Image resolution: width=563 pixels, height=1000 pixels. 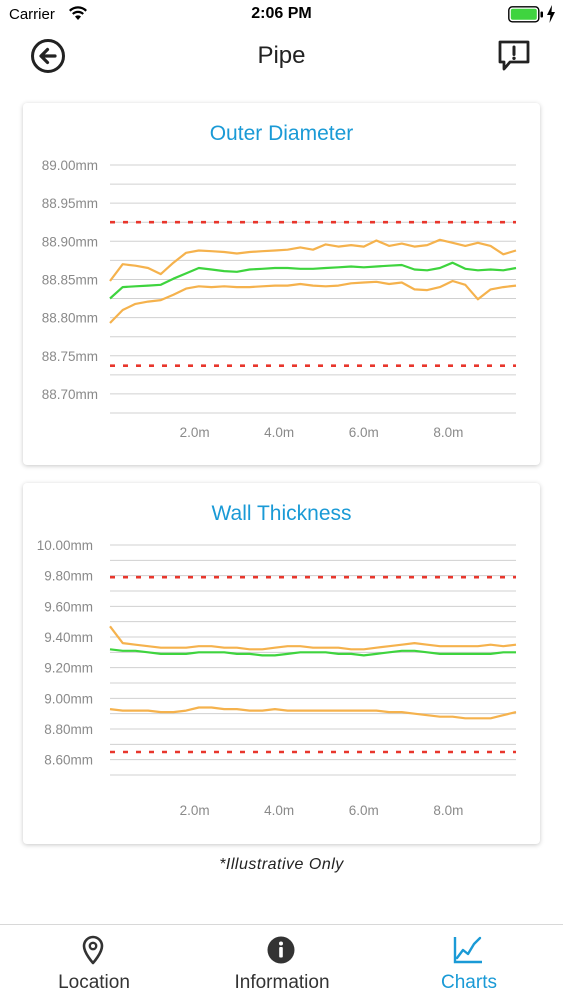 I want to click on back-button, so click(x=48, y=56).